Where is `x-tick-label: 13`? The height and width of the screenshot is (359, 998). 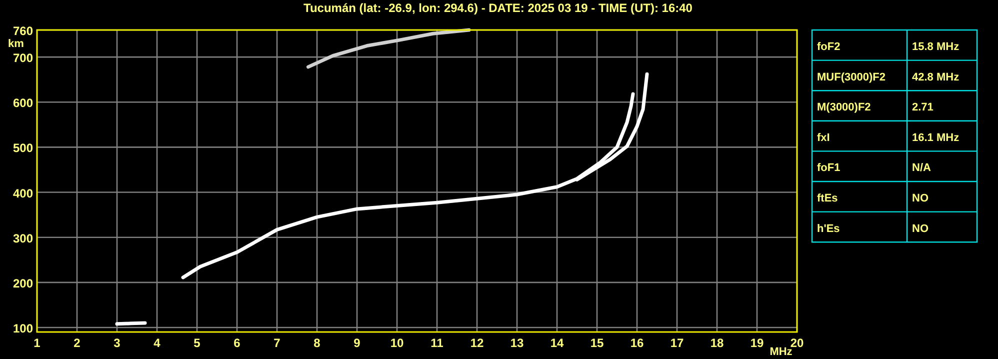
x-tick-label: 13 is located at coordinates (517, 343).